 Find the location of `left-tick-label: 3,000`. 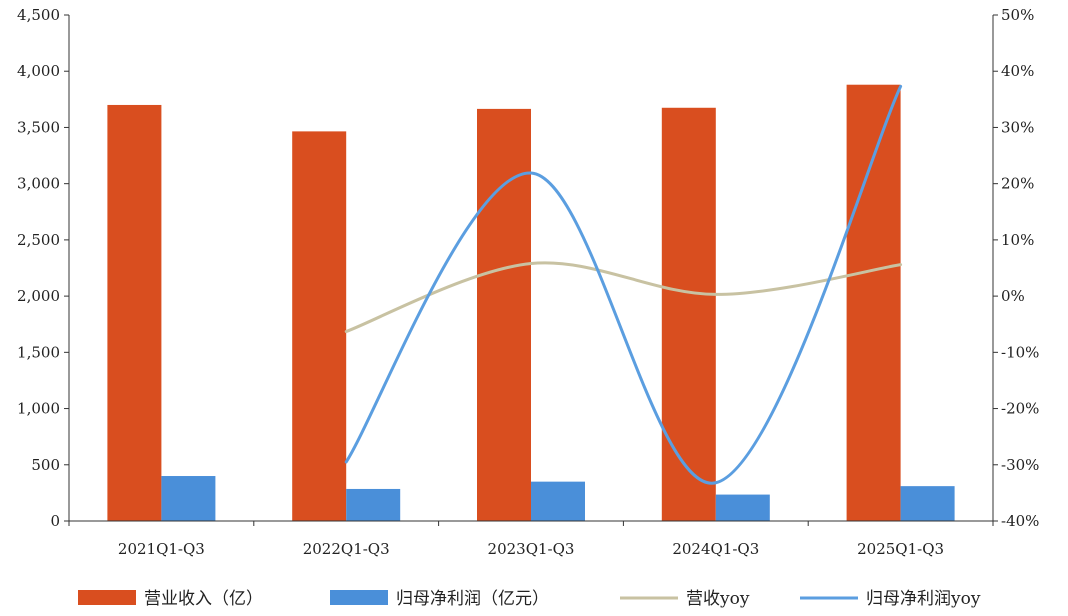

left-tick-label: 3,000 is located at coordinates (38, 184).